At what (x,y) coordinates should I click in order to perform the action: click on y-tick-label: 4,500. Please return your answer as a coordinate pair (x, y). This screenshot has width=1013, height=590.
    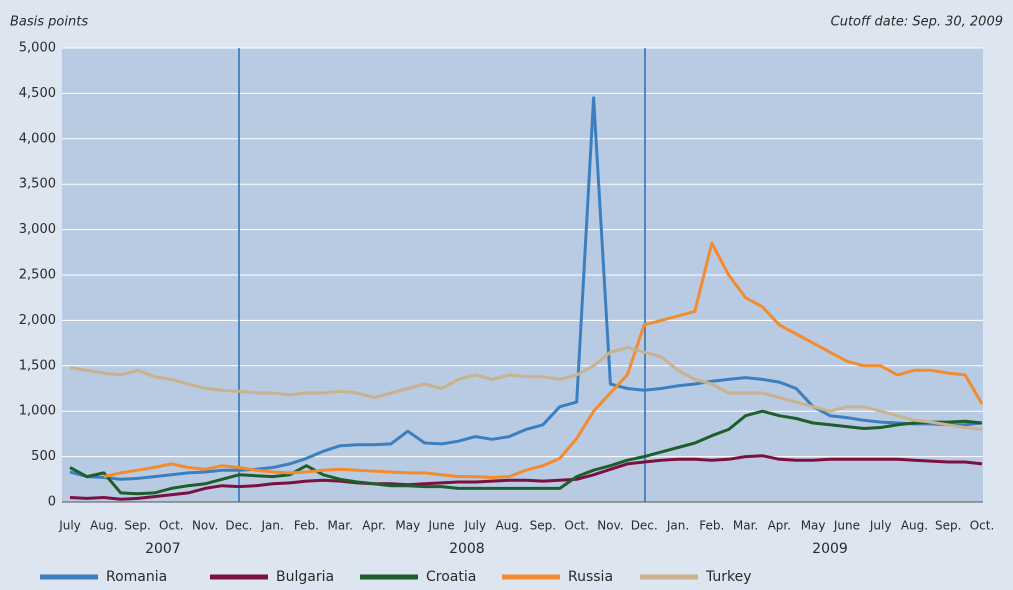
    Looking at the image, I should click on (37, 93).